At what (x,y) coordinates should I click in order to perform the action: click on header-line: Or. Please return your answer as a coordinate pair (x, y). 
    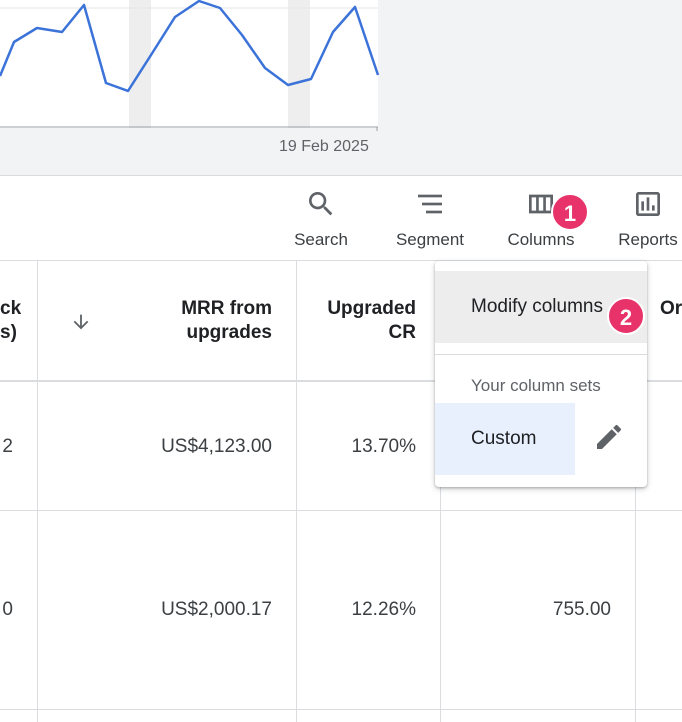
    Looking at the image, I should click on (671, 308).